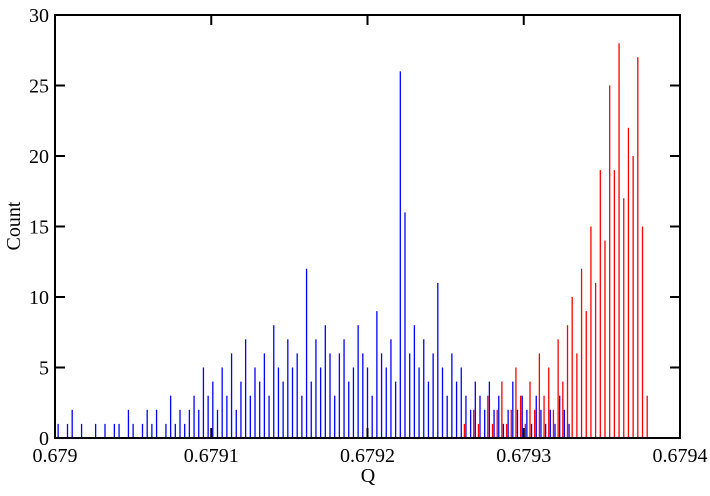  Describe the element at coordinates (211, 456) in the screenshot. I see `x-tick-label: 0.6791` at that location.